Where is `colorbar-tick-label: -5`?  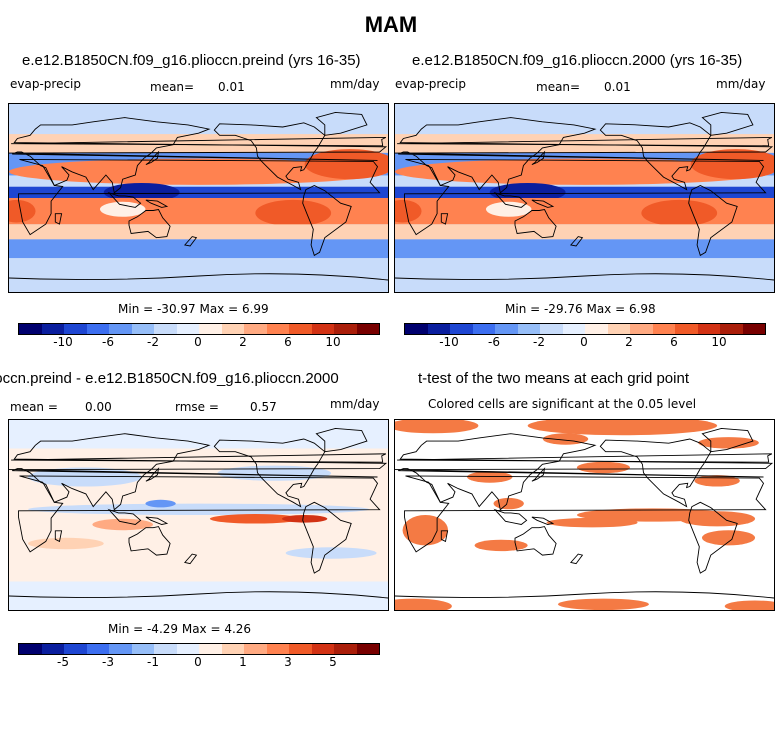
colorbar-tick-label: -5 is located at coordinates (63, 662).